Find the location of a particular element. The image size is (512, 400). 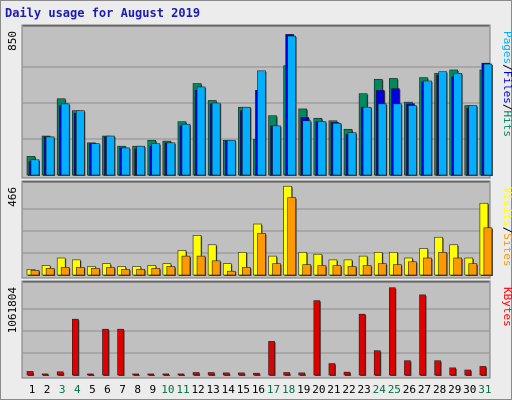

kbytes-panel-legend: KBytes is located at coordinates (506, 307).